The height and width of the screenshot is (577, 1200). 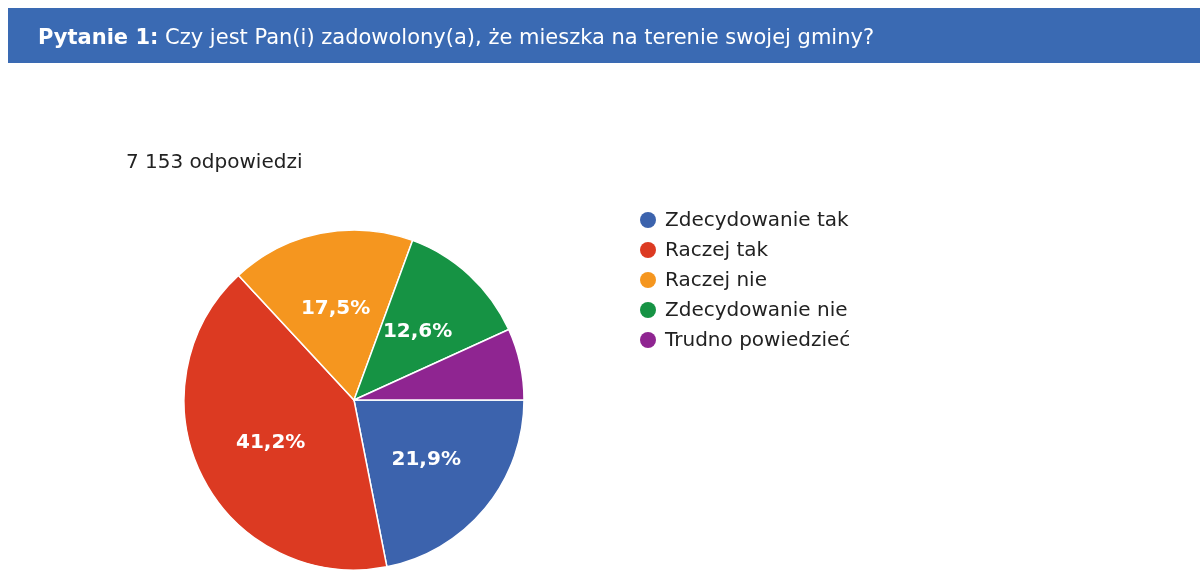 What do you see at coordinates (417, 329) in the screenshot?
I see `data-label: 12,6%` at bounding box center [417, 329].